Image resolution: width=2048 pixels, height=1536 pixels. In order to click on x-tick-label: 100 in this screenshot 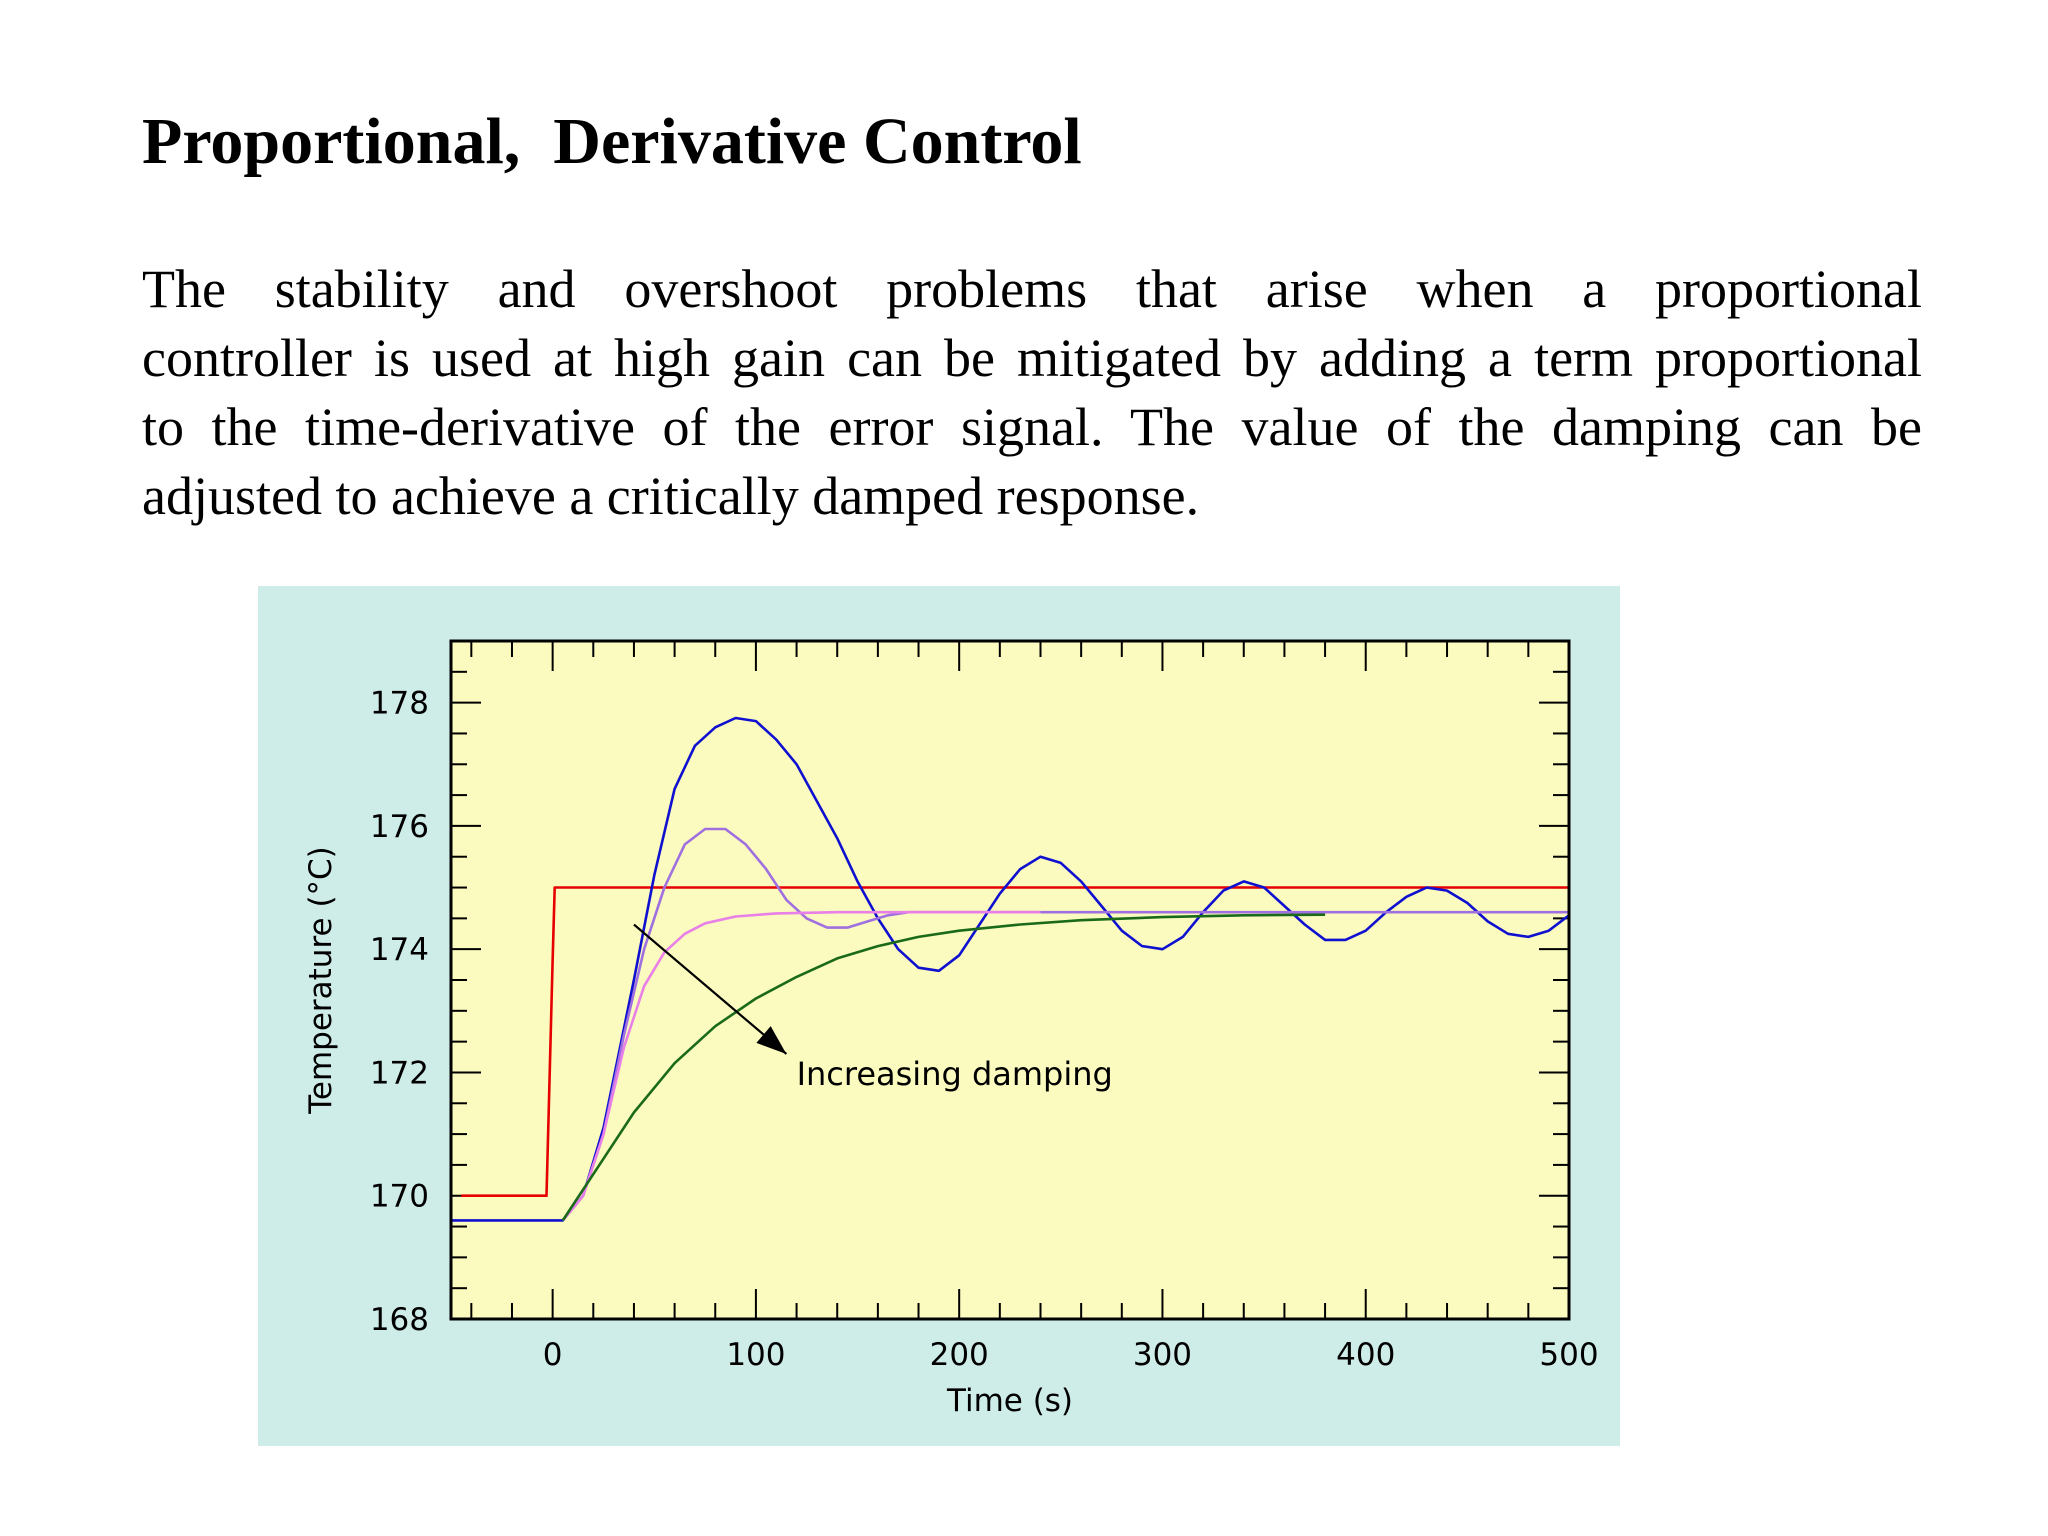, I will do `click(755, 1355)`.